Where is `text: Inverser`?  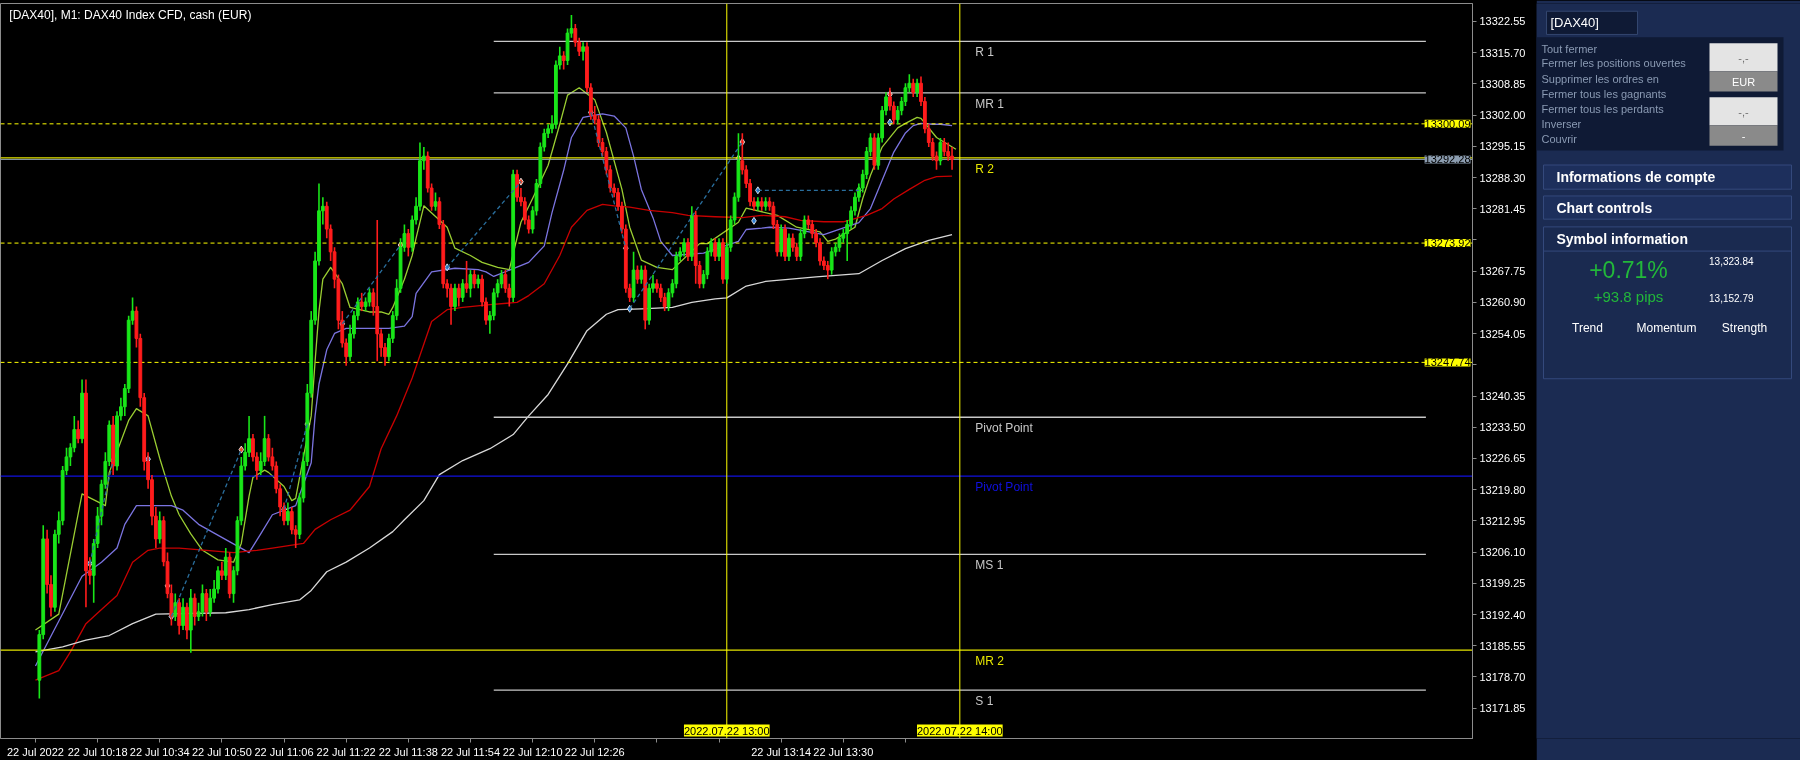 text: Inverser is located at coordinates (1561, 124).